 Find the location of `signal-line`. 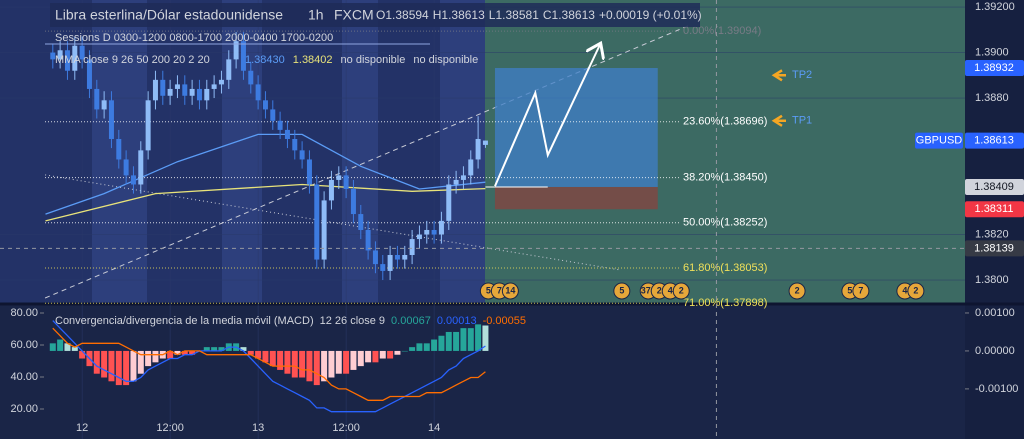

signal-line is located at coordinates (269, 364).